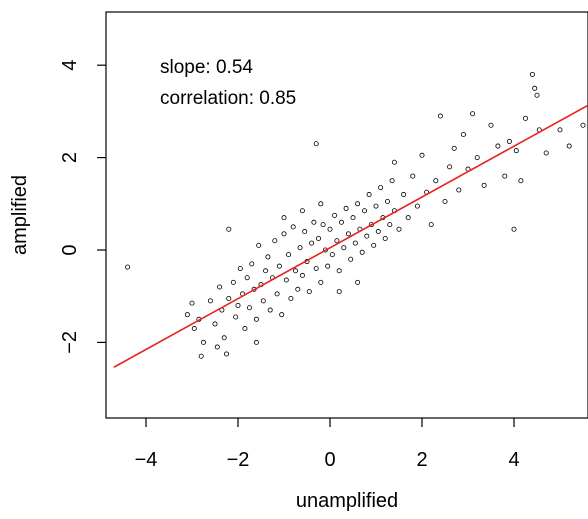 Image resolution: width=588 pixels, height=519 pixels. I want to click on y-tick-label: −2, so click(70, 342).